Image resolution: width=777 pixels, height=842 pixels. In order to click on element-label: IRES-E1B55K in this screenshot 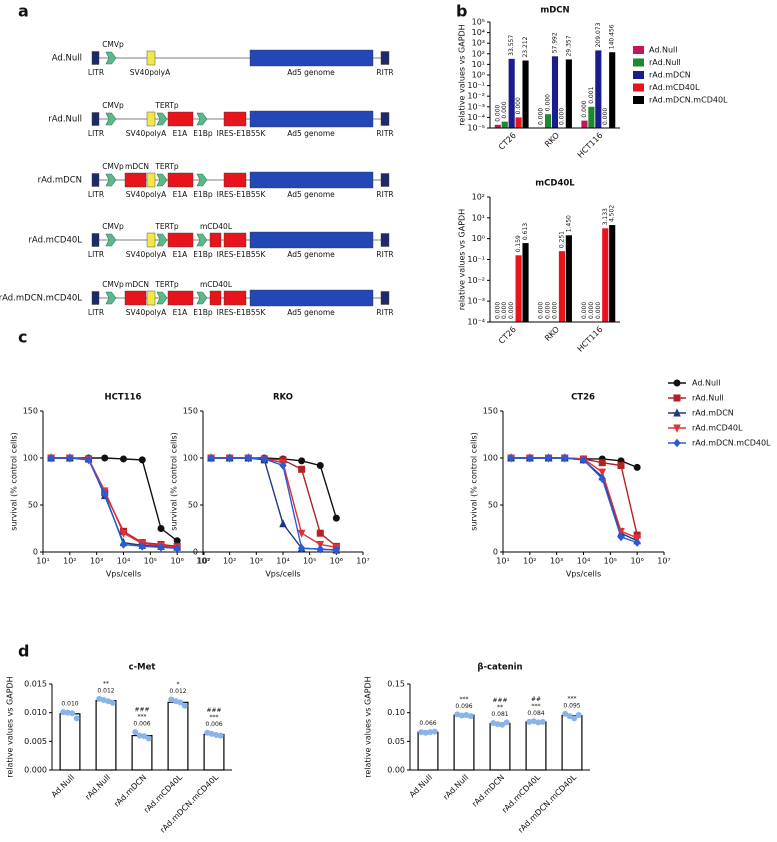, I will do `click(242, 254)`.